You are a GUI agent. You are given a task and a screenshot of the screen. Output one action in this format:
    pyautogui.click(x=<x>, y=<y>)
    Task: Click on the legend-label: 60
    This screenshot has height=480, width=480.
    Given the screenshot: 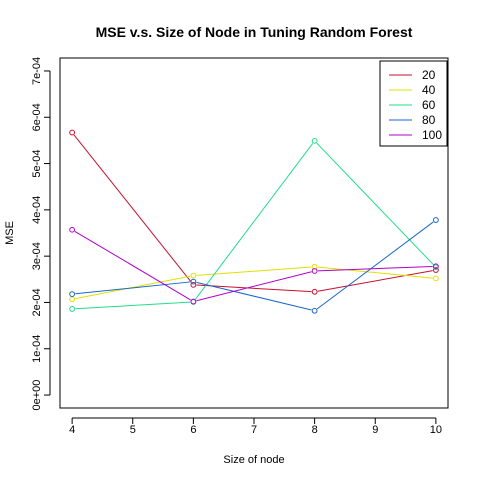 What is the action you would take?
    pyautogui.click(x=429, y=105)
    